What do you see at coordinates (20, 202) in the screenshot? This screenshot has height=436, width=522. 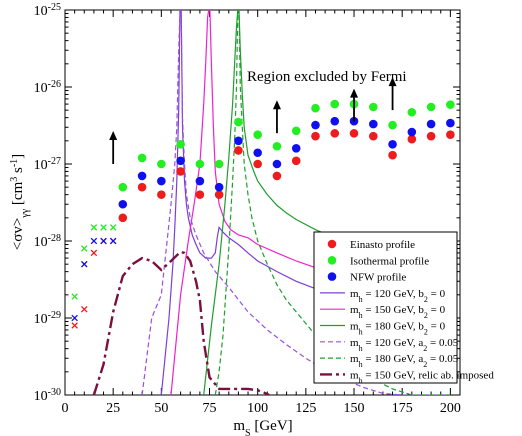 I see `y-axis-title: <σv>γγ [cm3 s-1]` at bounding box center [20, 202].